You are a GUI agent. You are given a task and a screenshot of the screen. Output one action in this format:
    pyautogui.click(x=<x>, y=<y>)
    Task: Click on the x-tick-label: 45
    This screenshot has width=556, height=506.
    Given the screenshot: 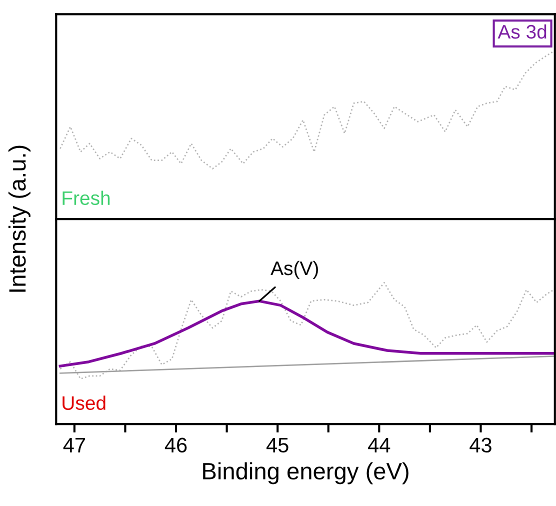 What is the action you would take?
    pyautogui.click(x=277, y=445)
    